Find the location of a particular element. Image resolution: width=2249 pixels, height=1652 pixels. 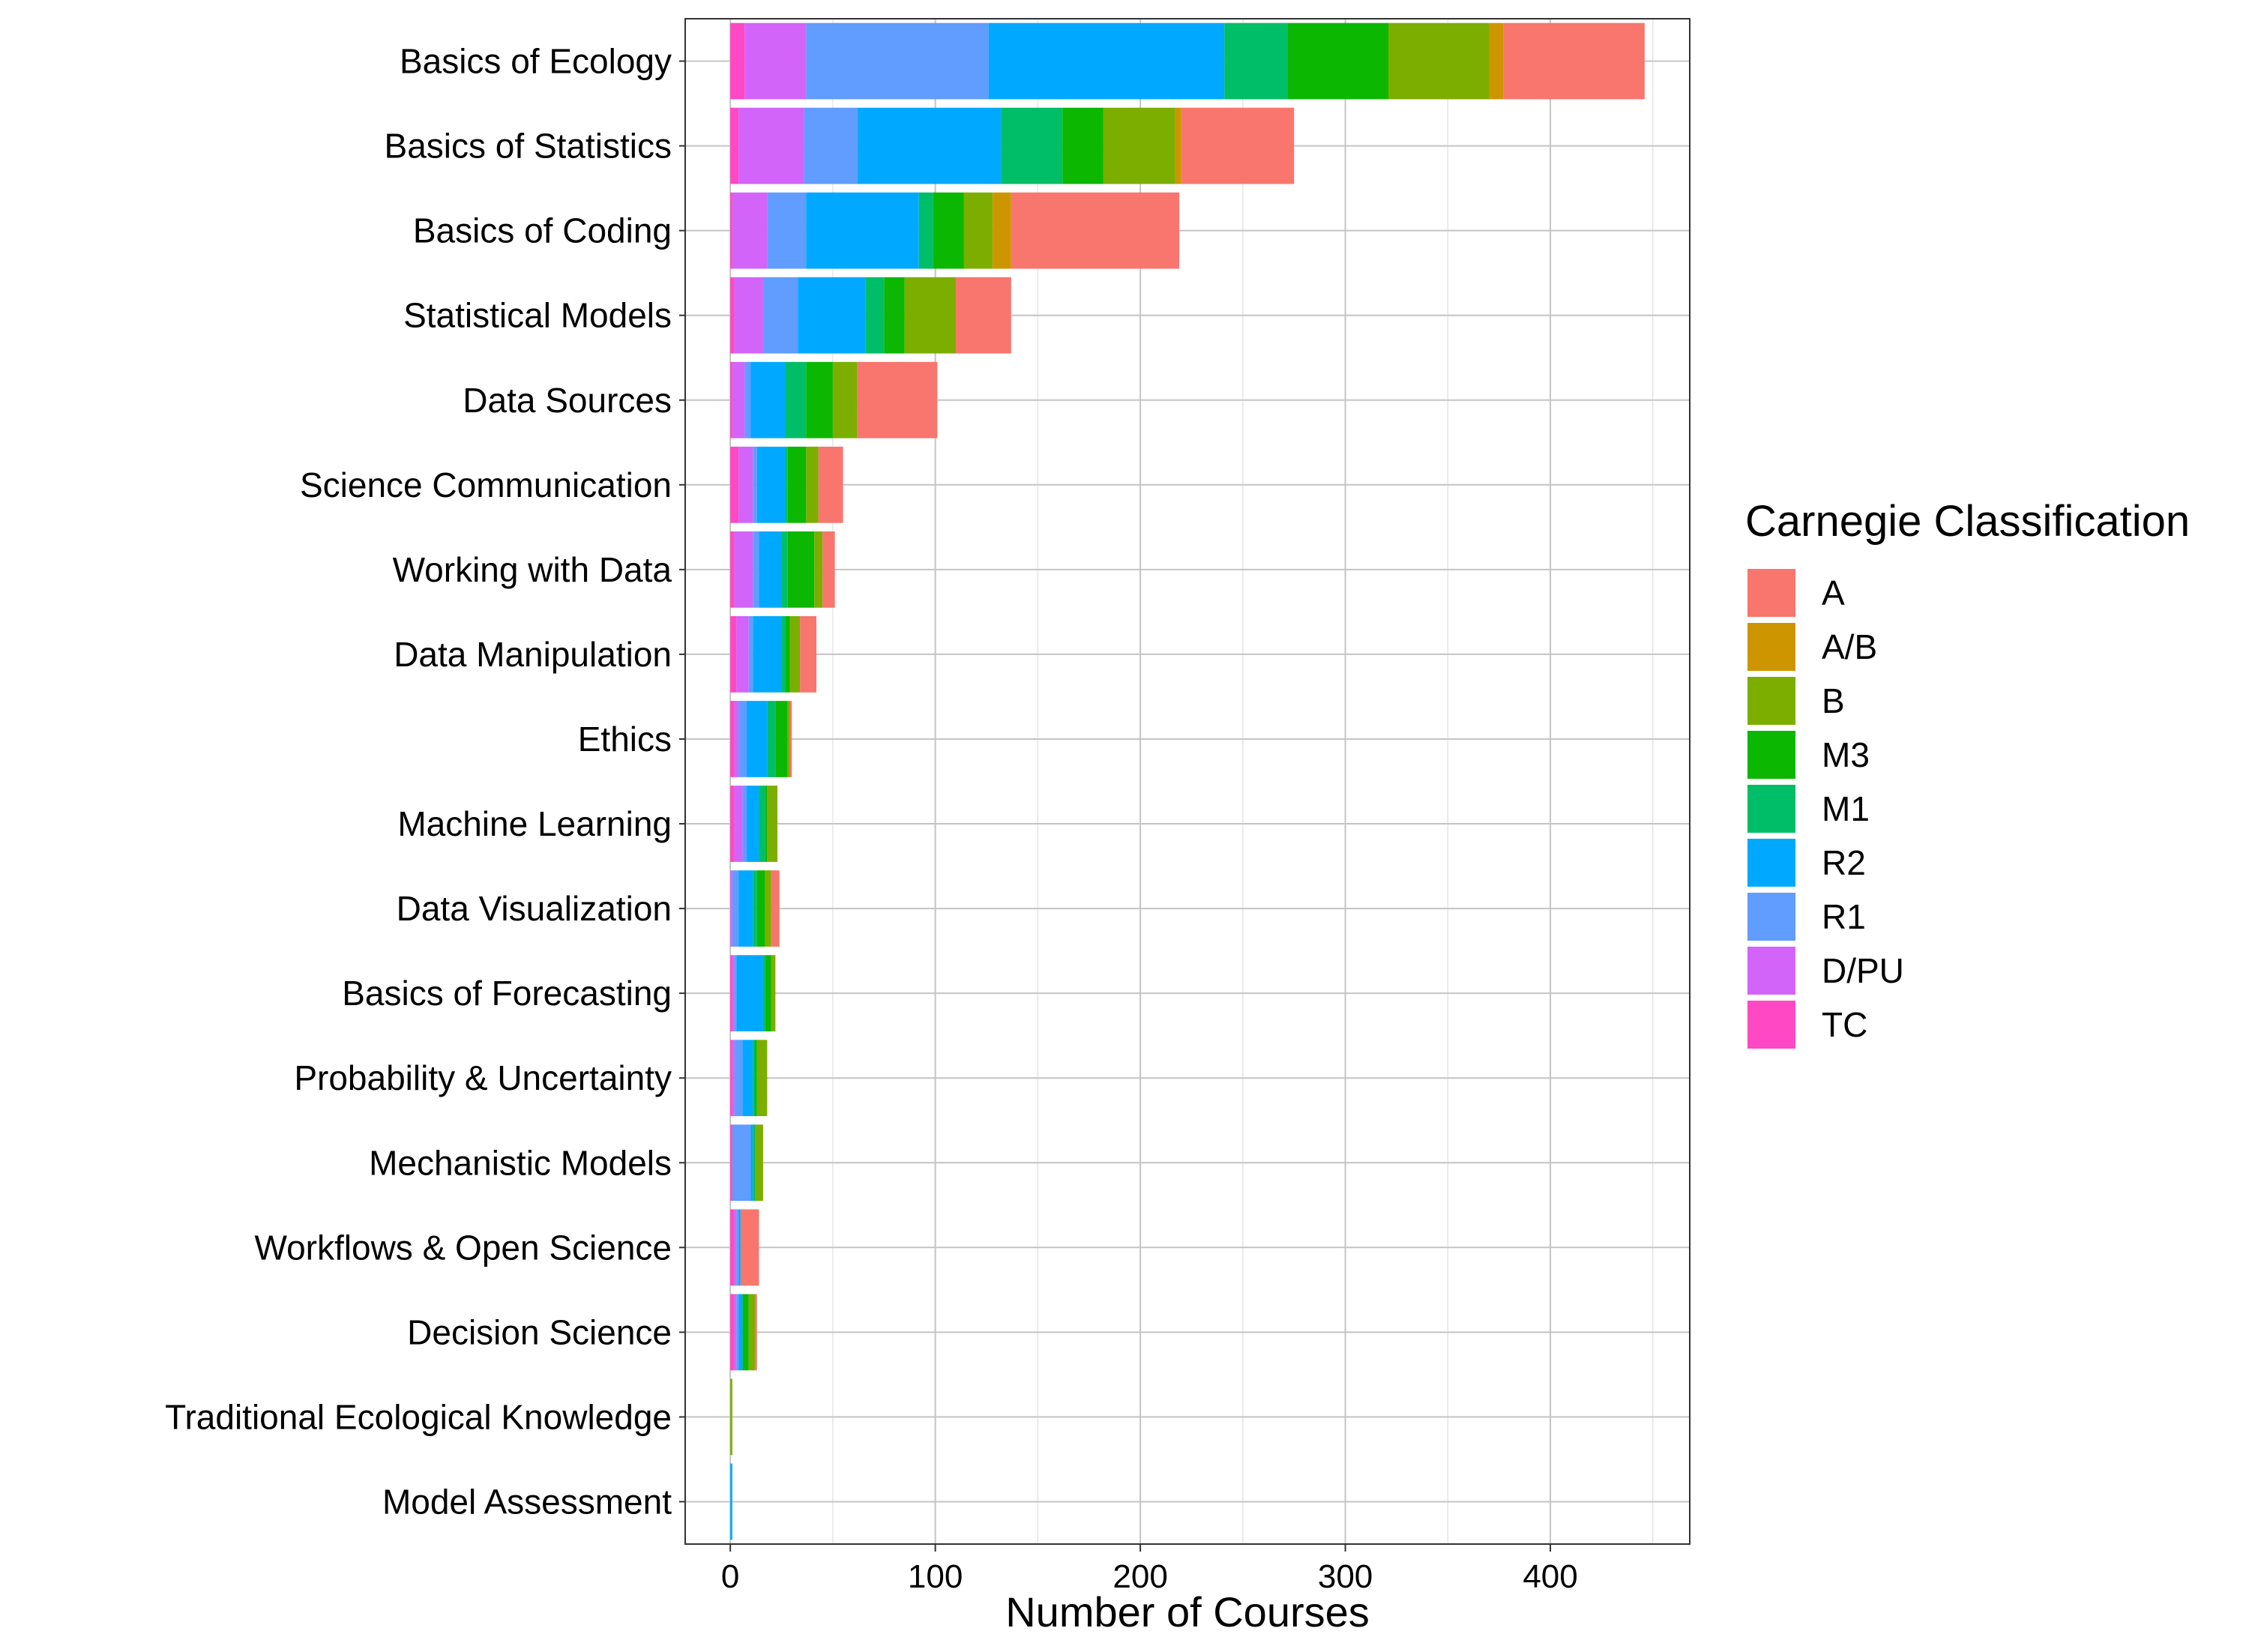

category-label: Basics of Coding is located at coordinates (542, 231).